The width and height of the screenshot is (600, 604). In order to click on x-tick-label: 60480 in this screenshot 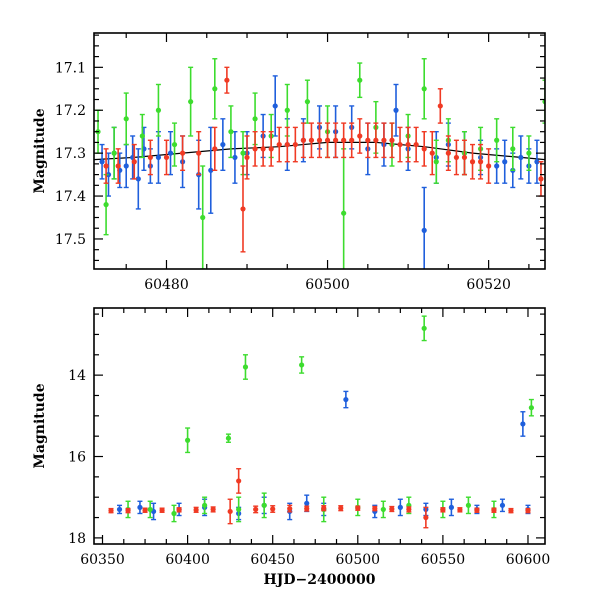, I will do `click(166, 285)`.